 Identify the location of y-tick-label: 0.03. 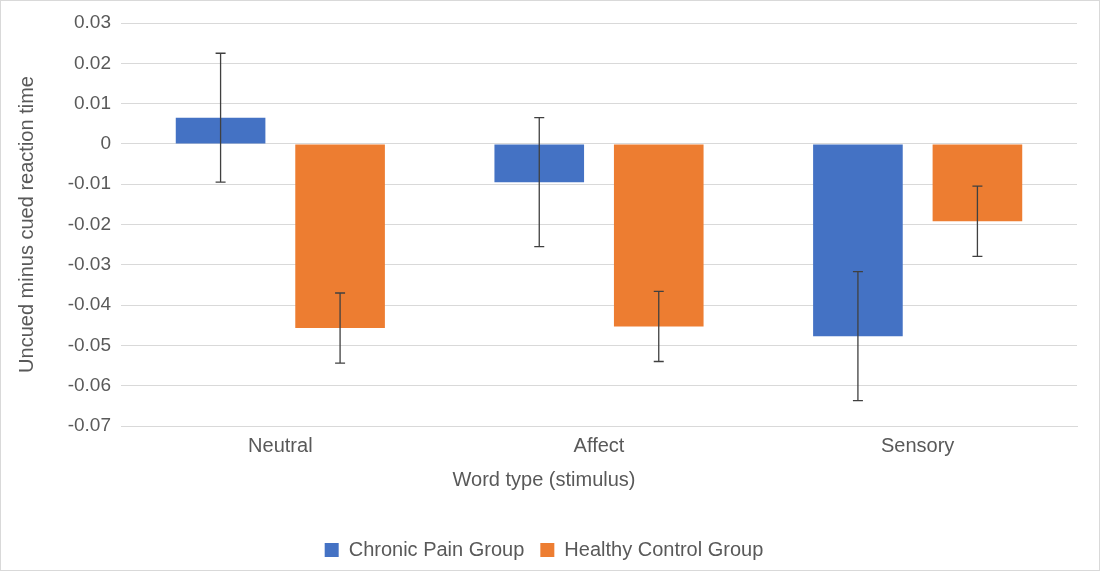
(92, 22).